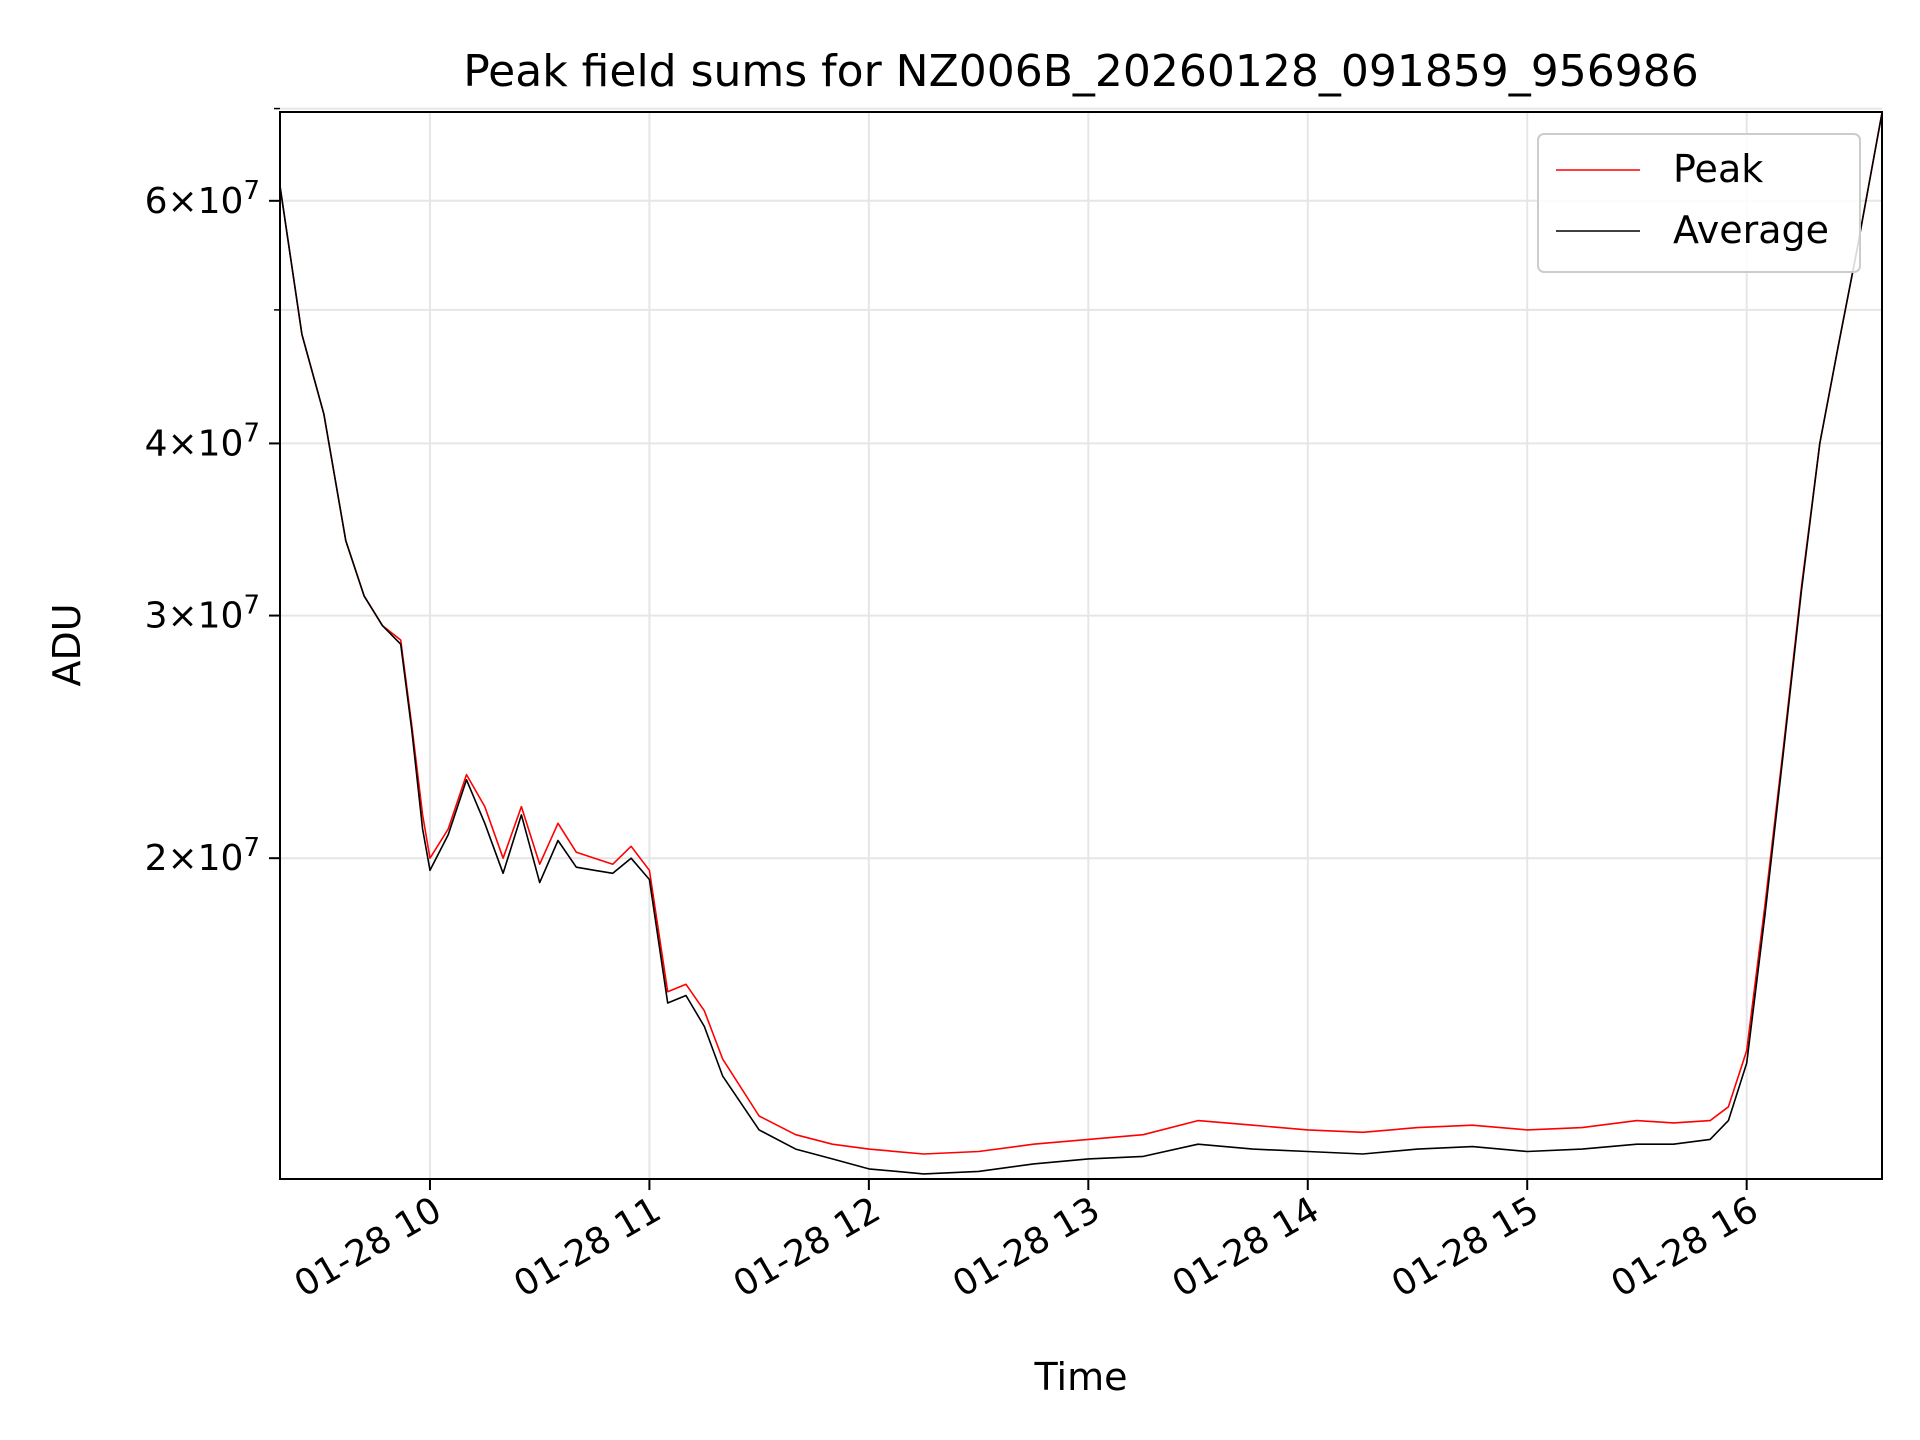 The width and height of the screenshot is (1920, 1440). What do you see at coordinates (202, 199) in the screenshot?
I see `y-tick-label: 6×107` at bounding box center [202, 199].